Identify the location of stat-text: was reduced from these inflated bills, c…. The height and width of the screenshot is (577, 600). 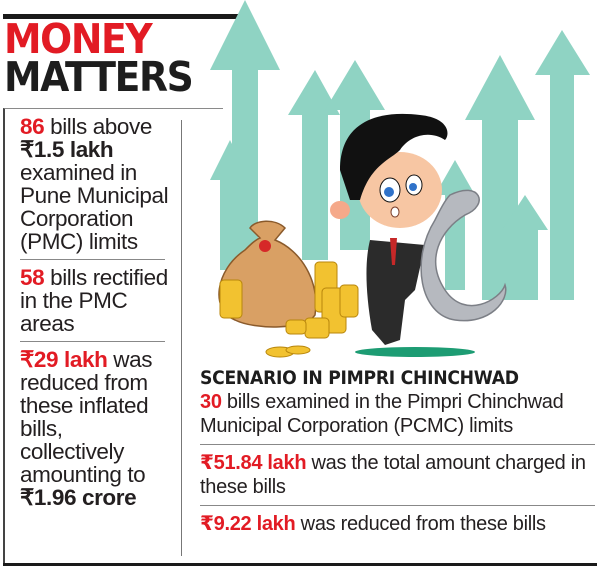
(86, 417).